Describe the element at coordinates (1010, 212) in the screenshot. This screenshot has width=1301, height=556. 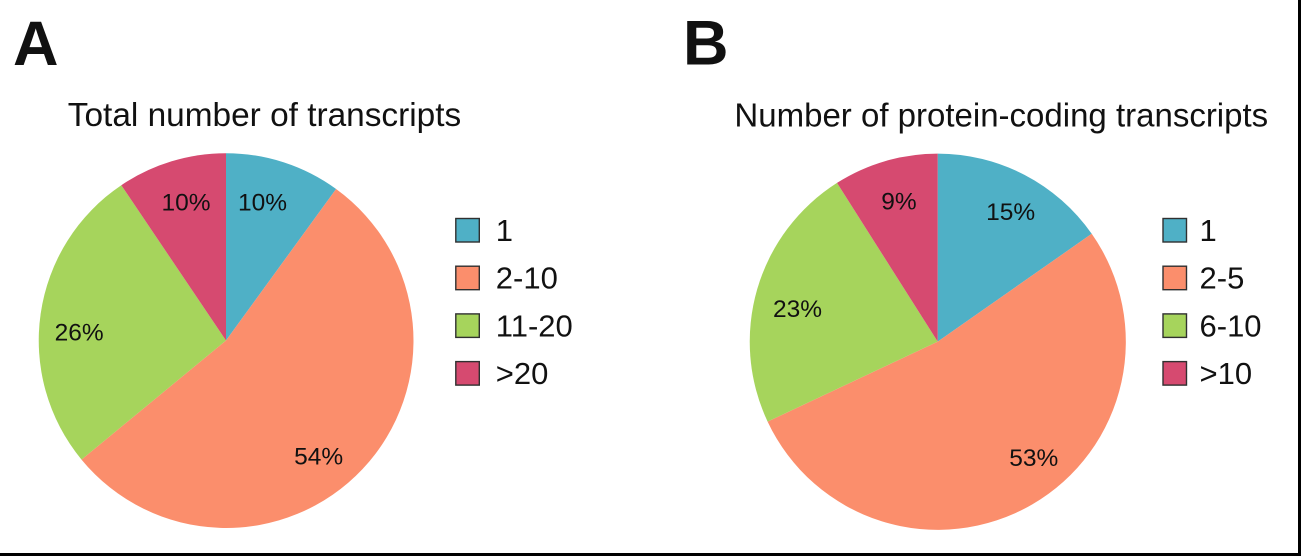
I see `svg-text: 15%` at that location.